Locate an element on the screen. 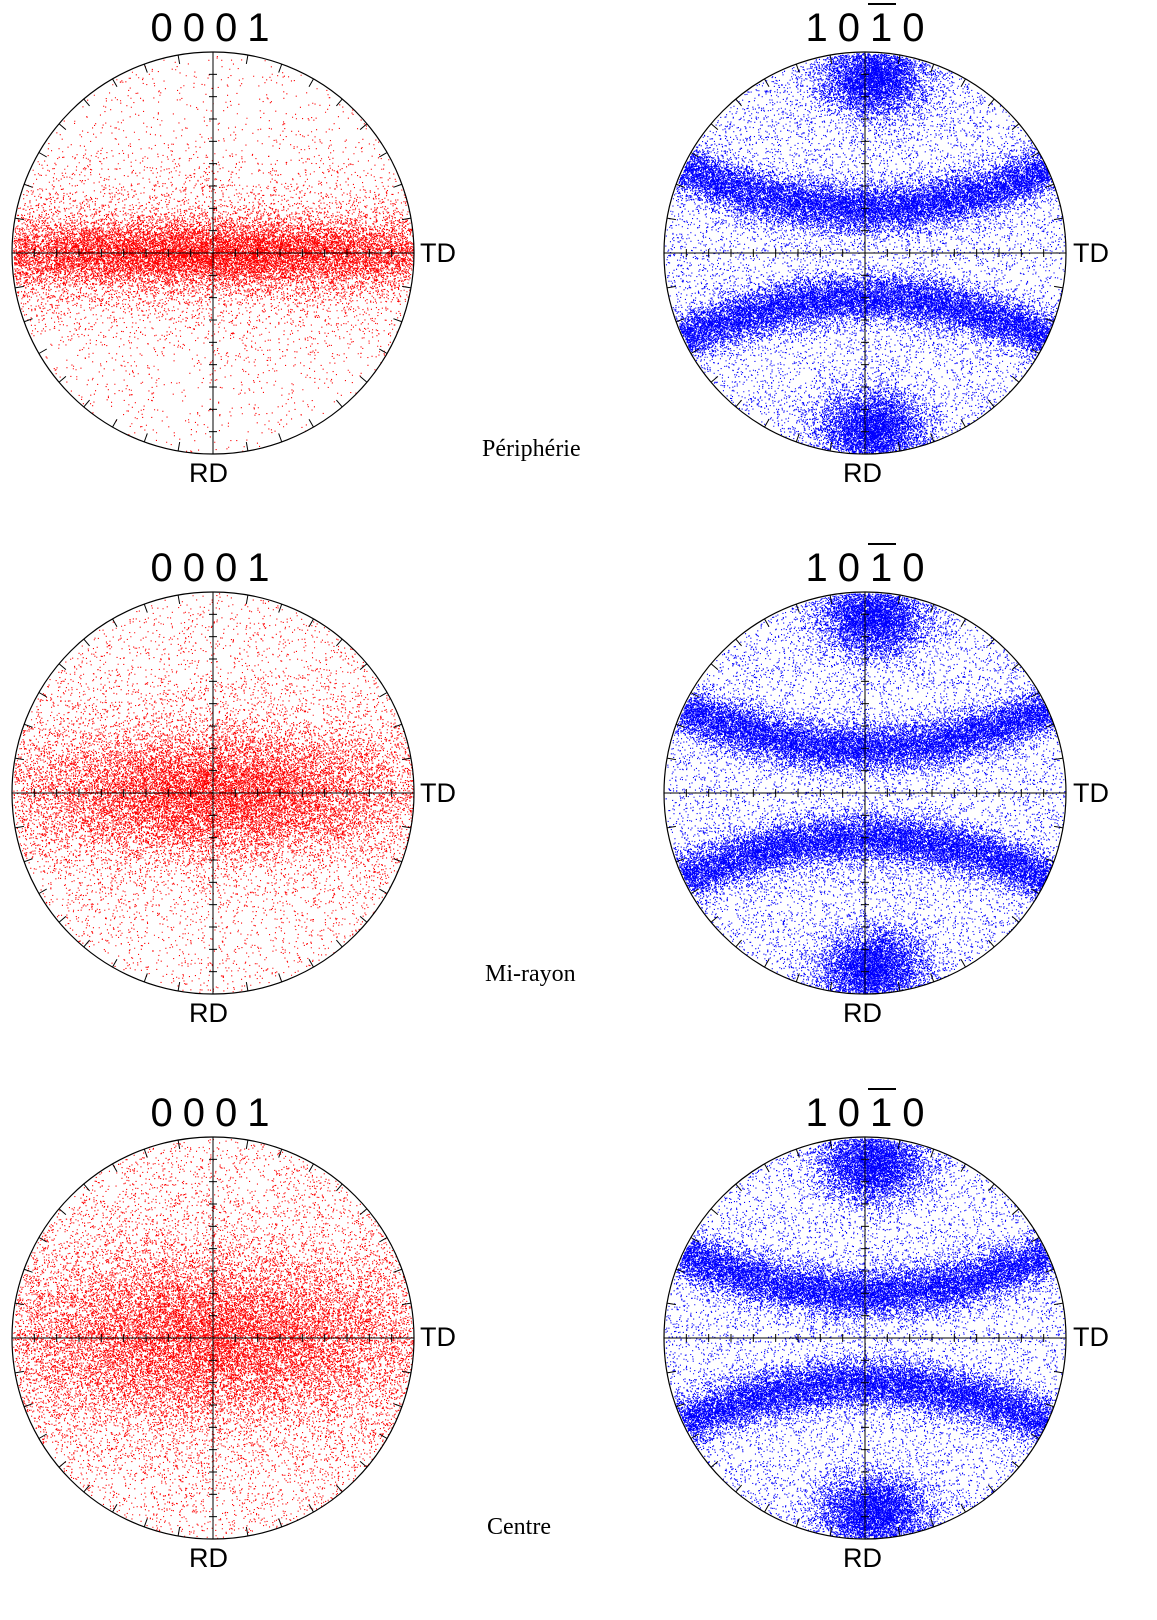  pole-density-series is located at coordinates (865, 253).